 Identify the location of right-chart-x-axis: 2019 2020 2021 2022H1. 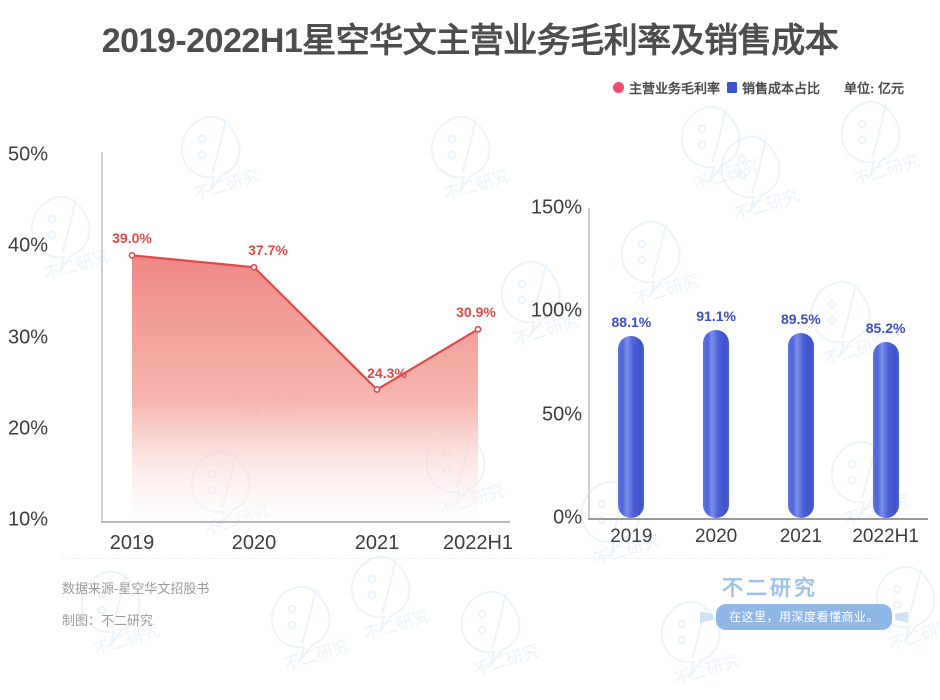
(758, 537).